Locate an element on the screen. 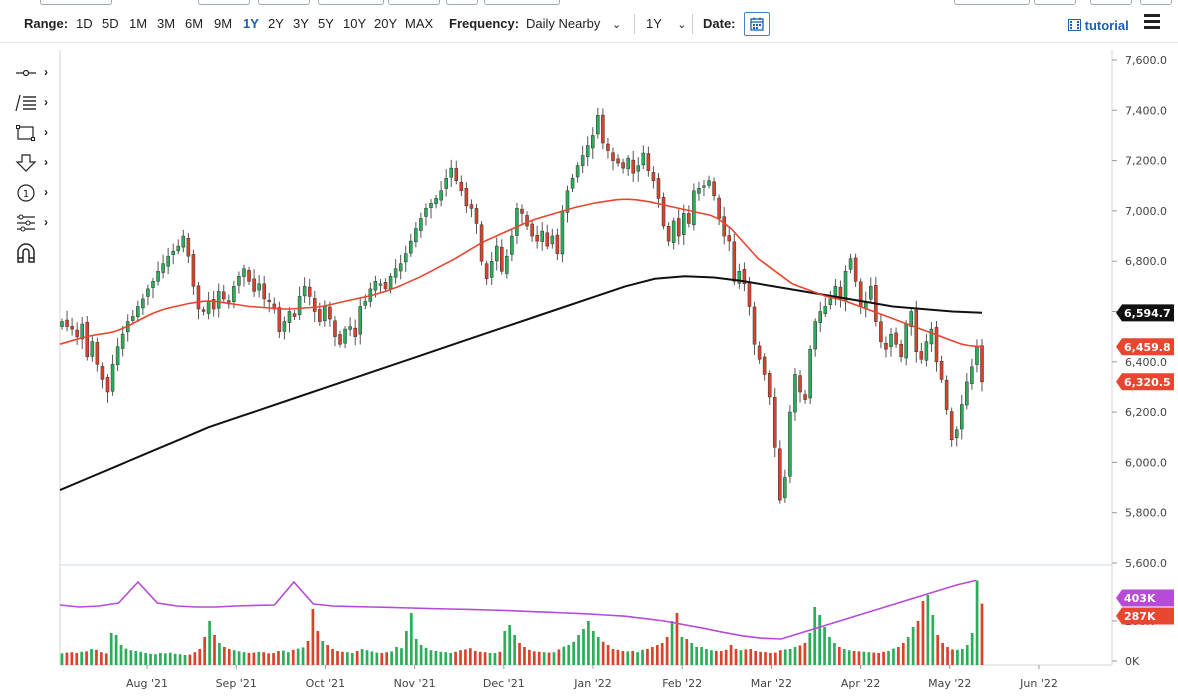 The image size is (1178, 700). arrow-tool: › is located at coordinates (35, 163).